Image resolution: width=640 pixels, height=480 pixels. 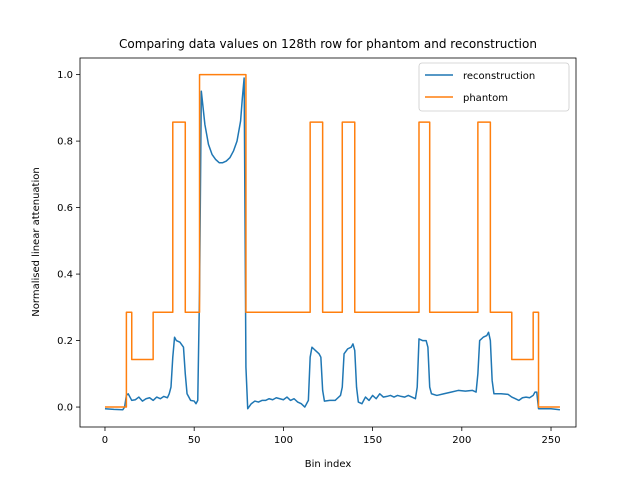 I want to click on y-tick-label: 0.0, so click(x=65, y=408).